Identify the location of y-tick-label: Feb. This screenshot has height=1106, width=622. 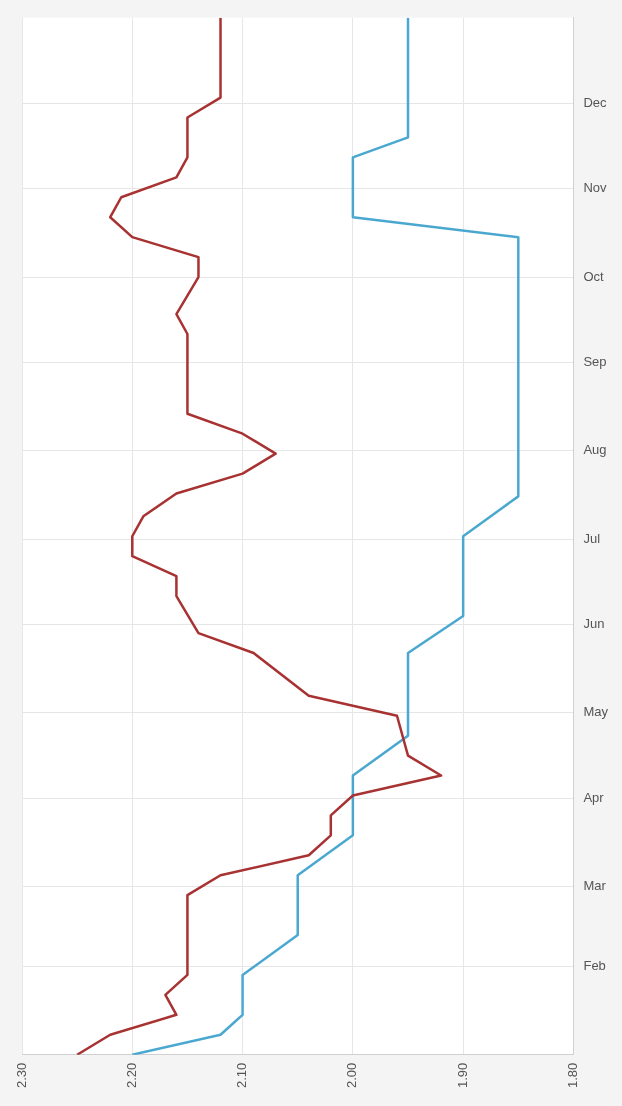
(594, 965).